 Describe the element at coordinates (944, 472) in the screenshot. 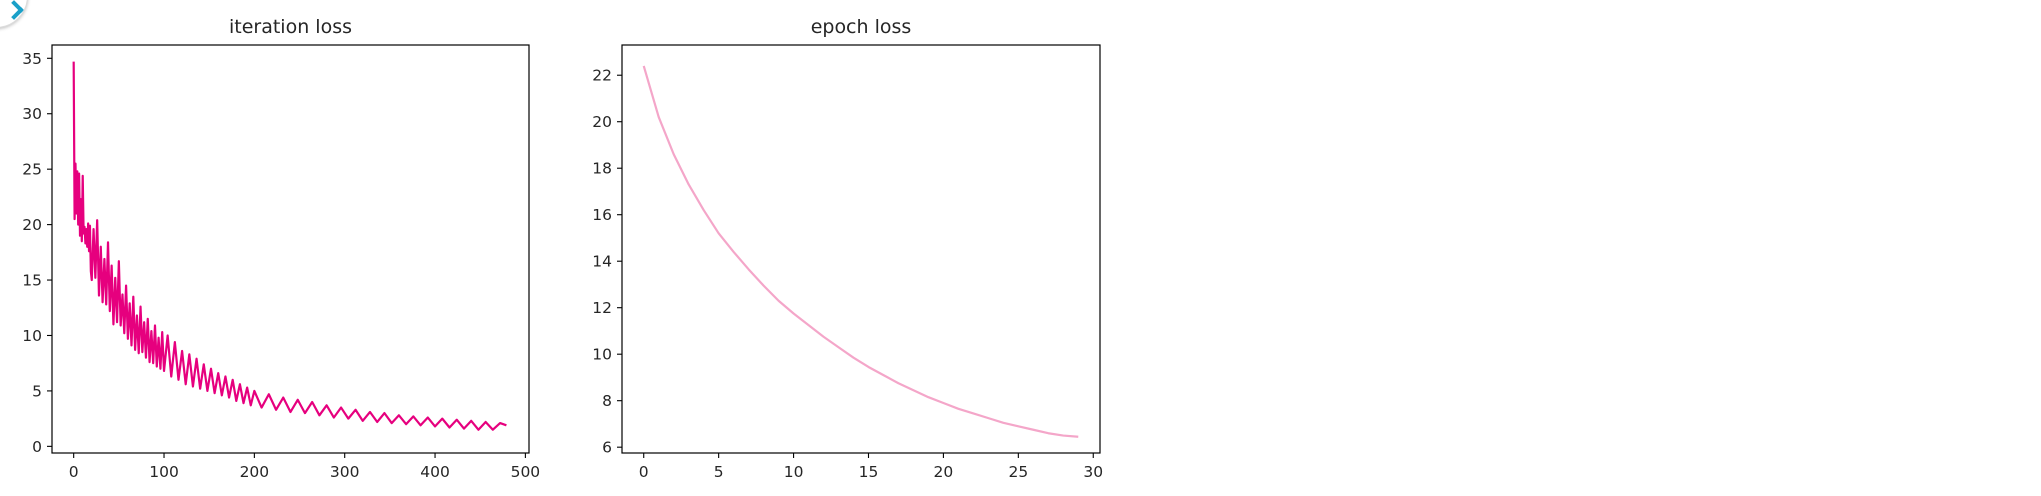

I see `x-tick-label: 20` at that location.